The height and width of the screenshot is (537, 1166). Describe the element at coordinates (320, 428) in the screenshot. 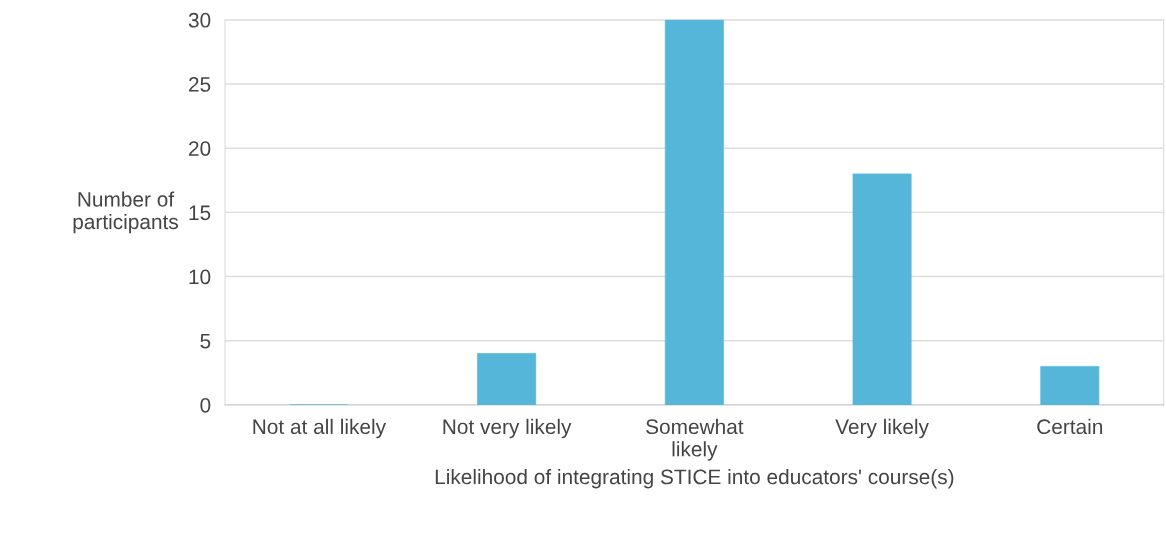

I see `x-tick-label: Not at all likely` at that location.